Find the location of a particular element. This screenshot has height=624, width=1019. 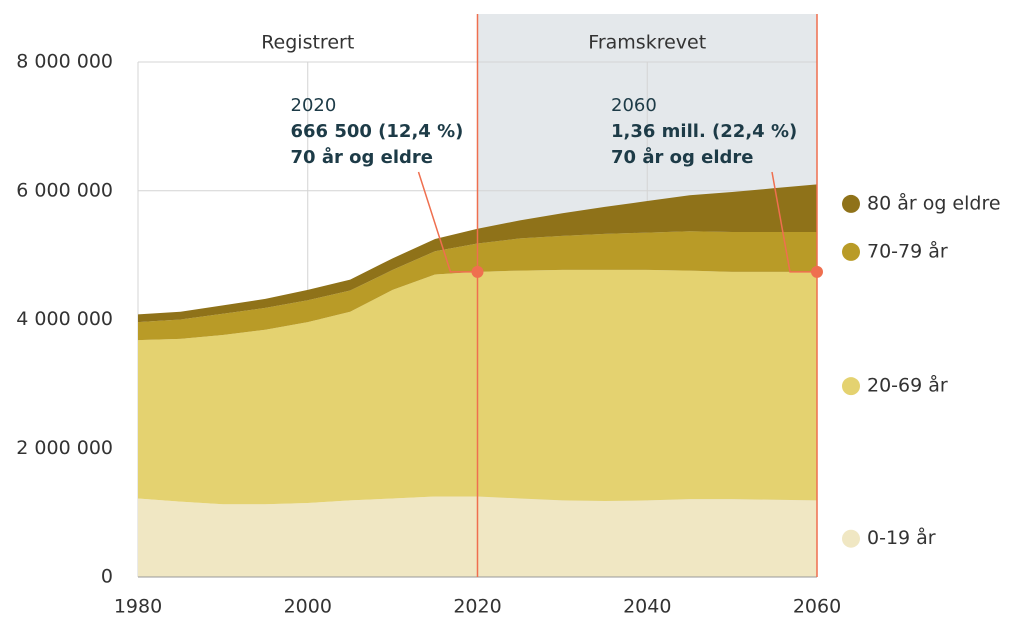

period-label: Framskrevet is located at coordinates (647, 43).